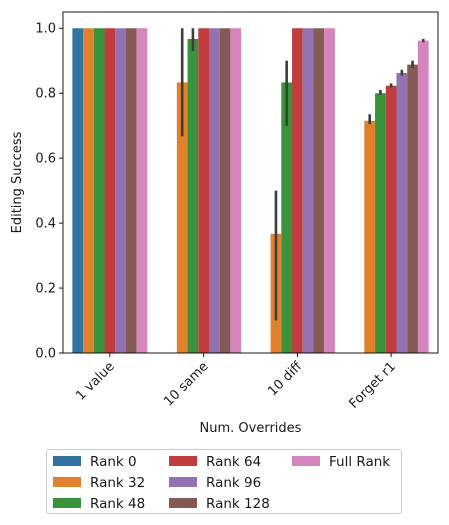 This screenshot has width=449, height=525. What do you see at coordinates (45, 29) in the screenshot?
I see `y-tick-label: 1.0` at bounding box center [45, 29].